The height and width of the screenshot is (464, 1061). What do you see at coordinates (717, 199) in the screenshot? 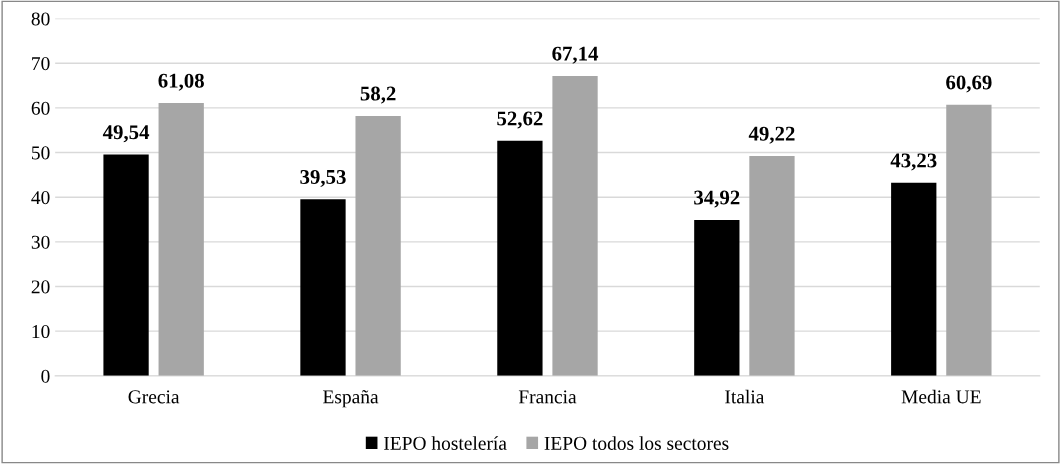
I see `data-label: 34,92` at bounding box center [717, 199].